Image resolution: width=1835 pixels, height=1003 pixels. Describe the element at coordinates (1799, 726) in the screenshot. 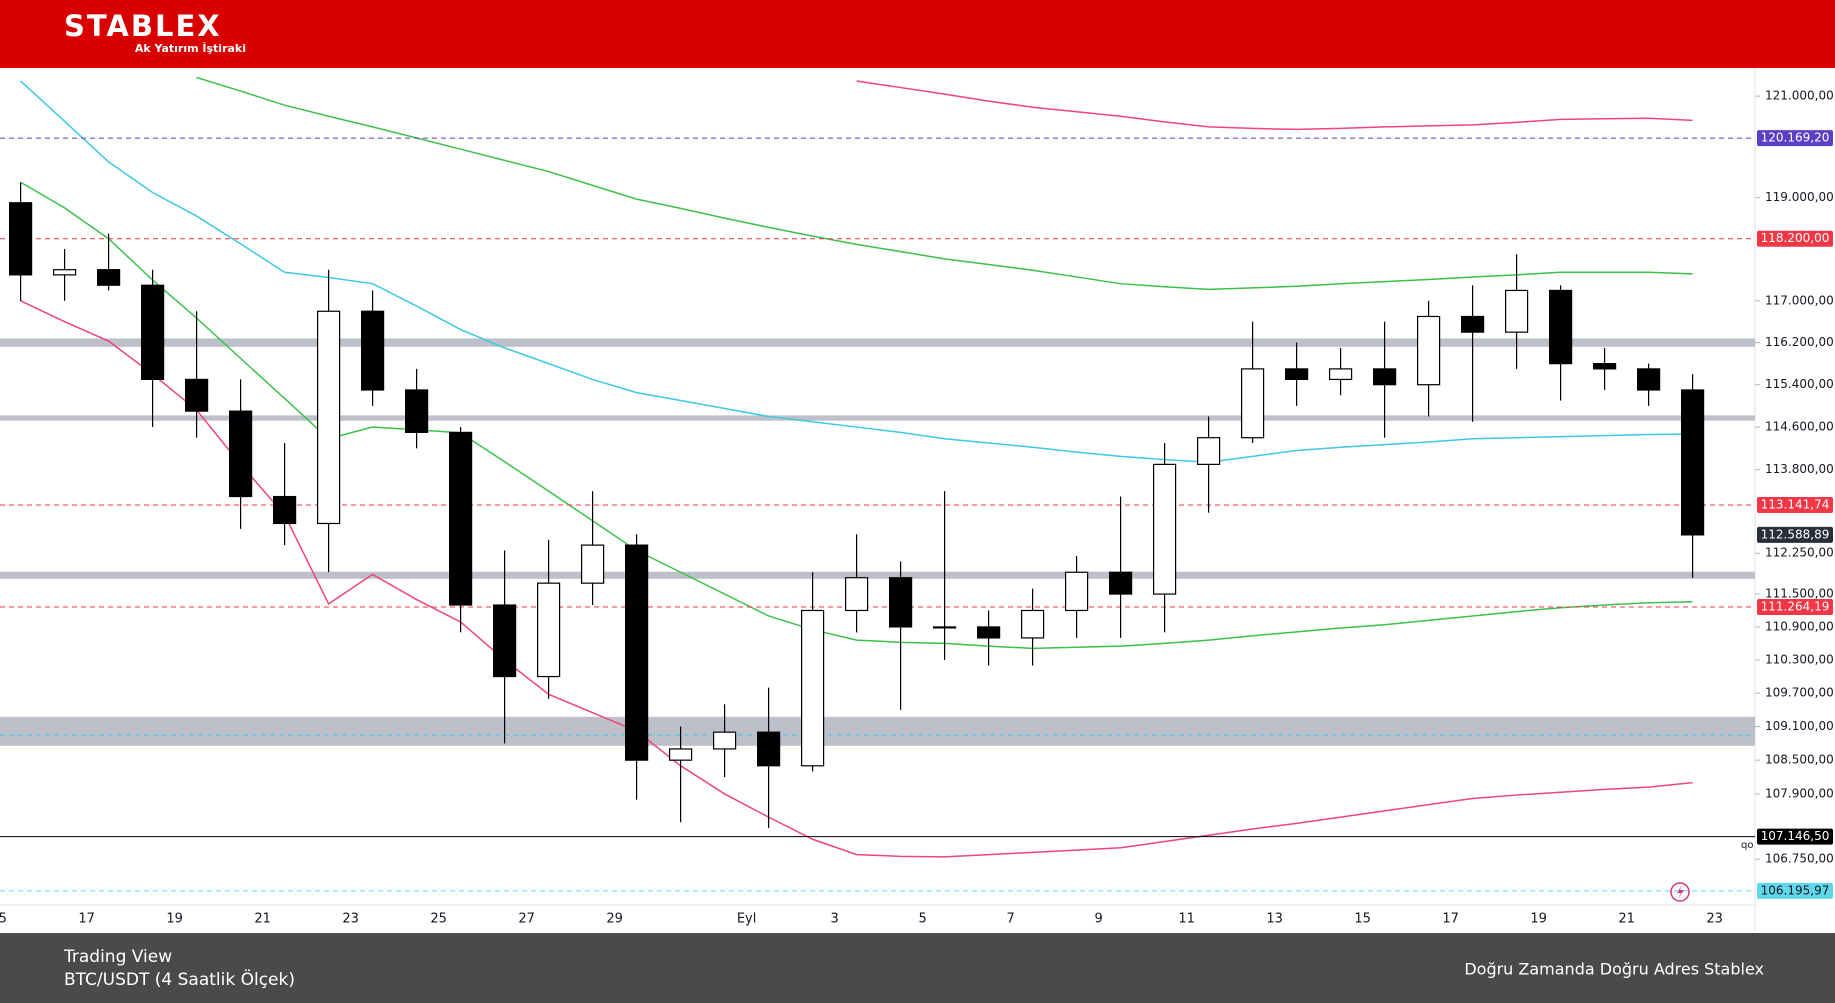

I see `y-tick-label: 109.100,00` at that location.